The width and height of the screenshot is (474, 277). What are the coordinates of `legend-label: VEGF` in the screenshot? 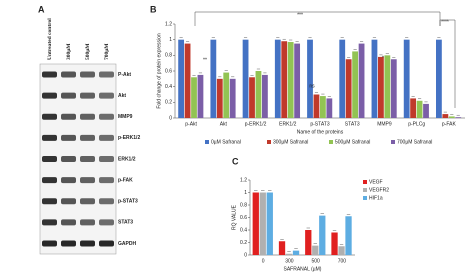 It's located at (376, 182).